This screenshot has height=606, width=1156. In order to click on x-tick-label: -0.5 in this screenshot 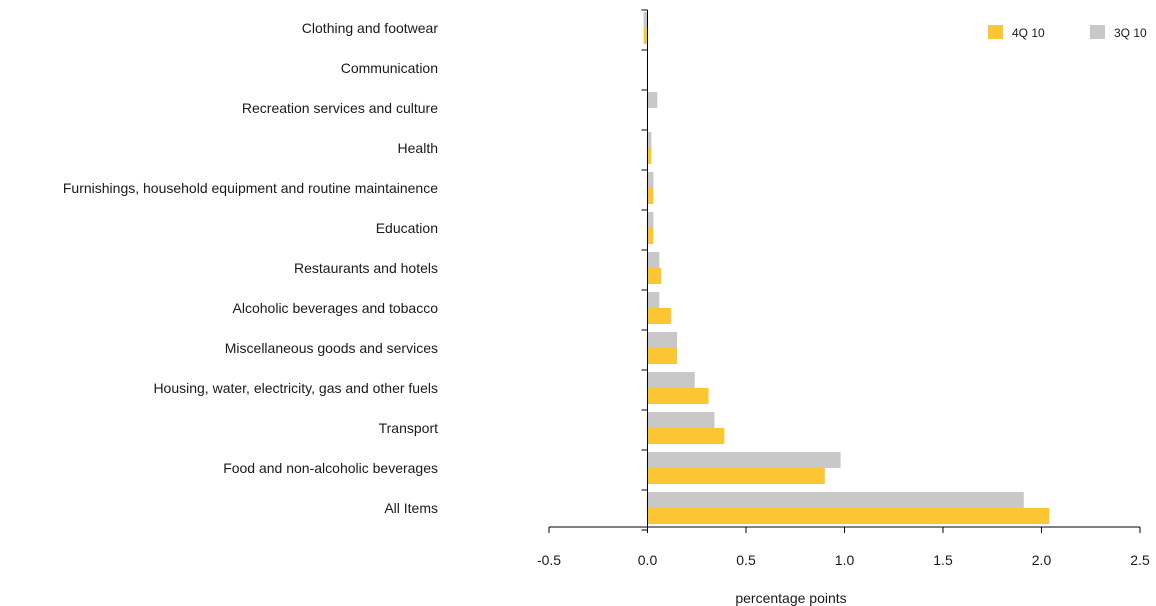, I will do `click(549, 560)`.